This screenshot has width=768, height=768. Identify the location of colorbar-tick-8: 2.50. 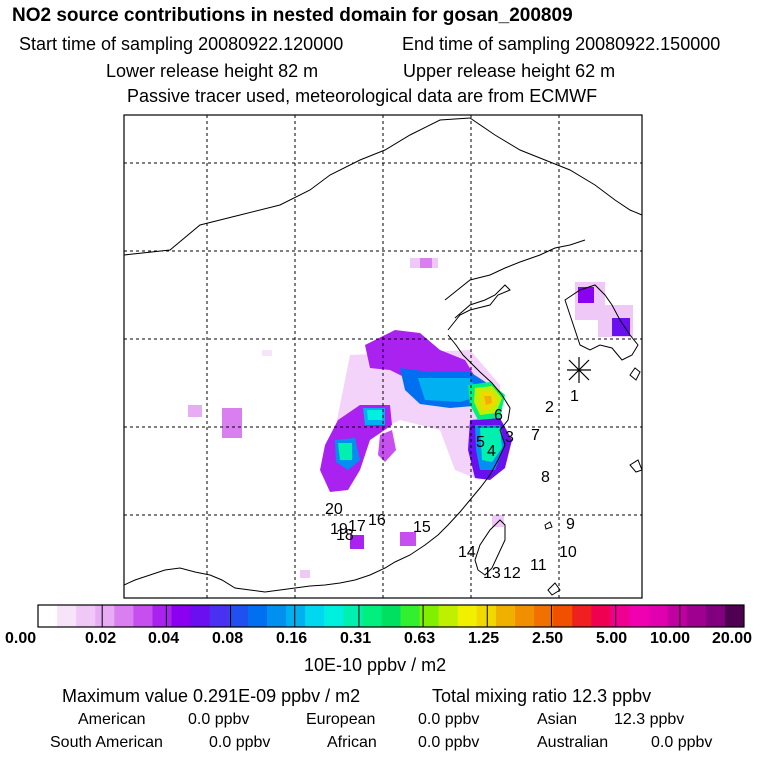
(548, 638).